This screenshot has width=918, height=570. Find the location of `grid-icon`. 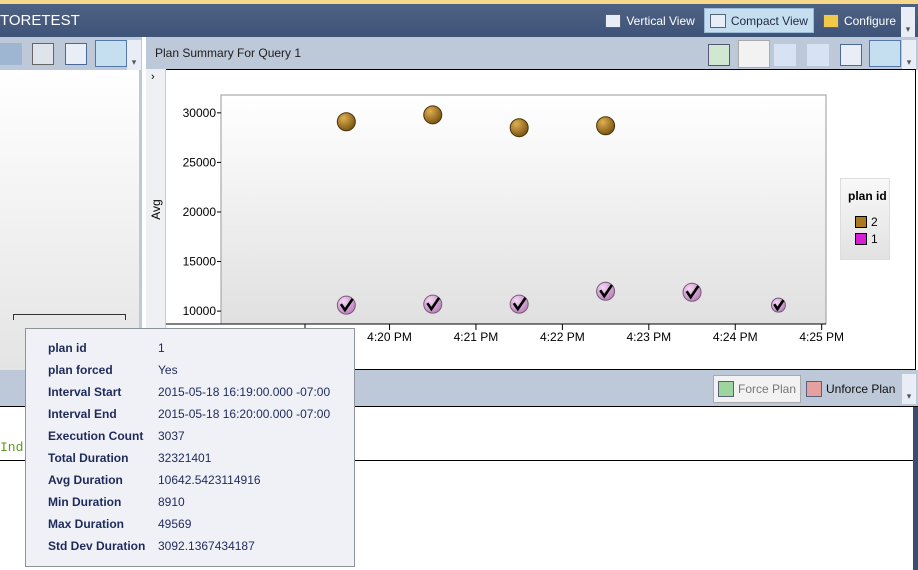

grid-icon is located at coordinates (43, 54).